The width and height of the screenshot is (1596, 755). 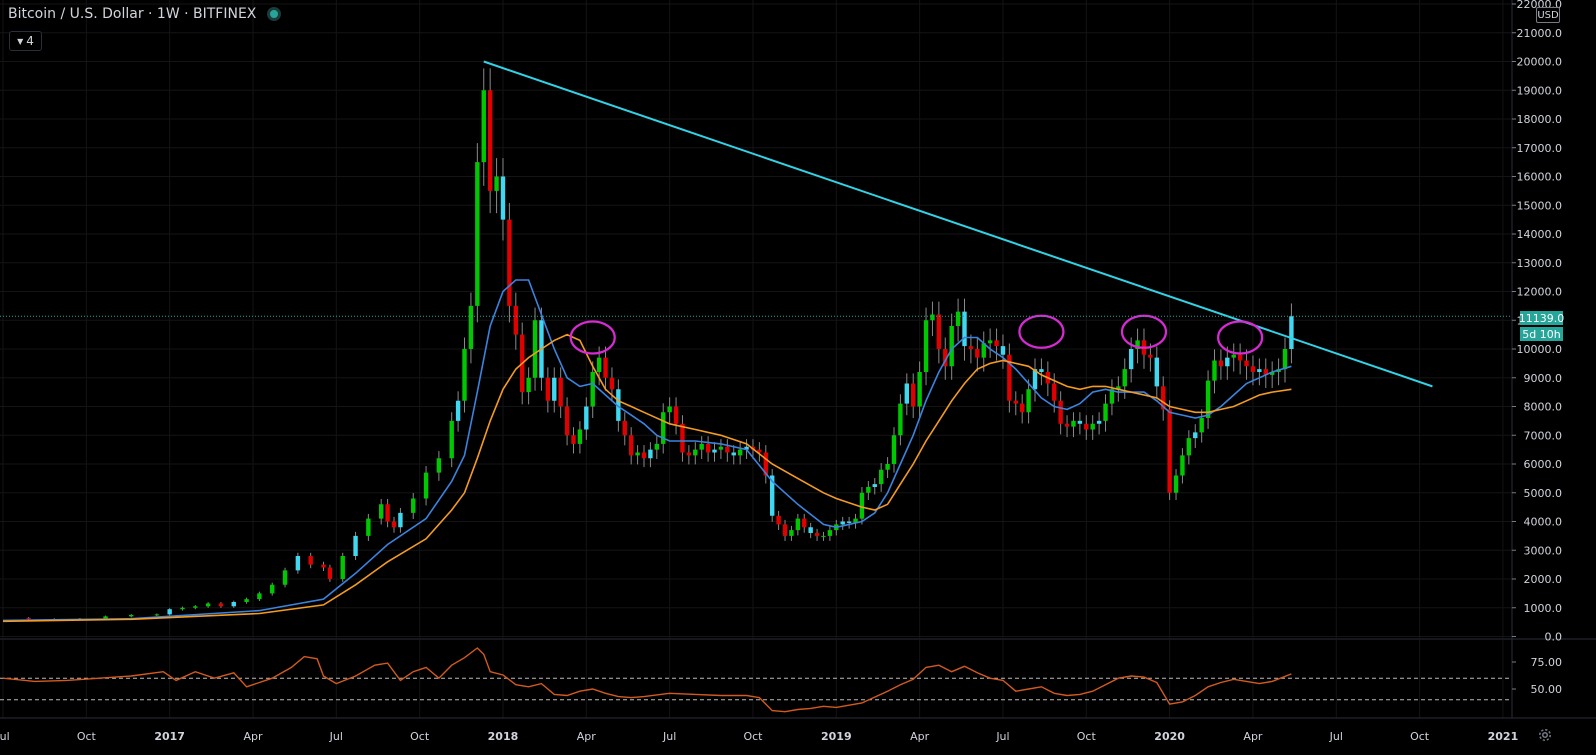 What do you see at coordinates (1540, 263) in the screenshot?
I see `price-tick-label: 13000.0` at bounding box center [1540, 263].